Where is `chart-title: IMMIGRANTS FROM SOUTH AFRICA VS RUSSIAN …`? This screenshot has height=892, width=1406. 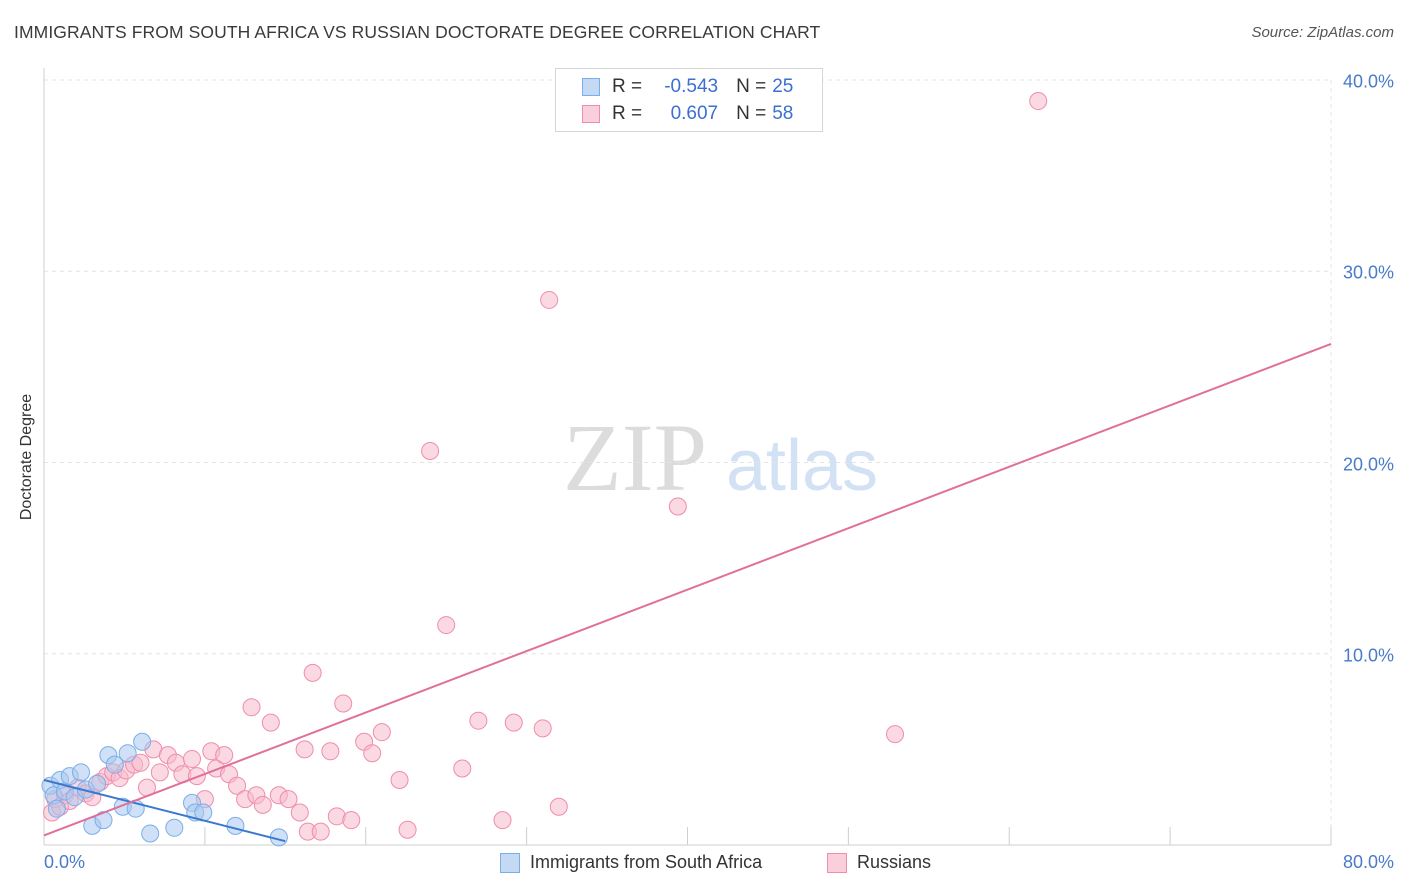 chart-title: IMMIGRANTS FROM SOUTH AFRICA VS RUSSIAN … is located at coordinates (417, 32).